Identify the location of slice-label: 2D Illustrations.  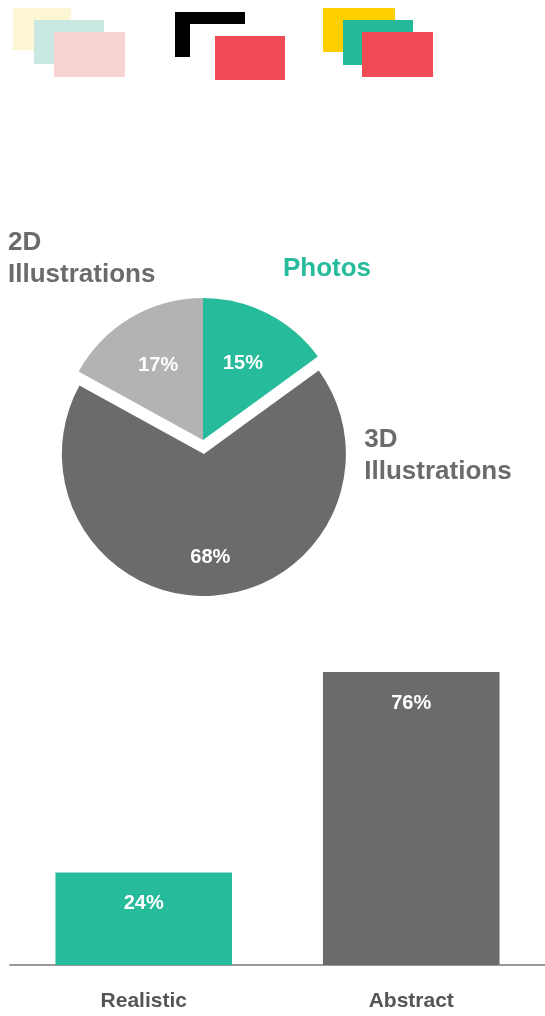
(82, 256).